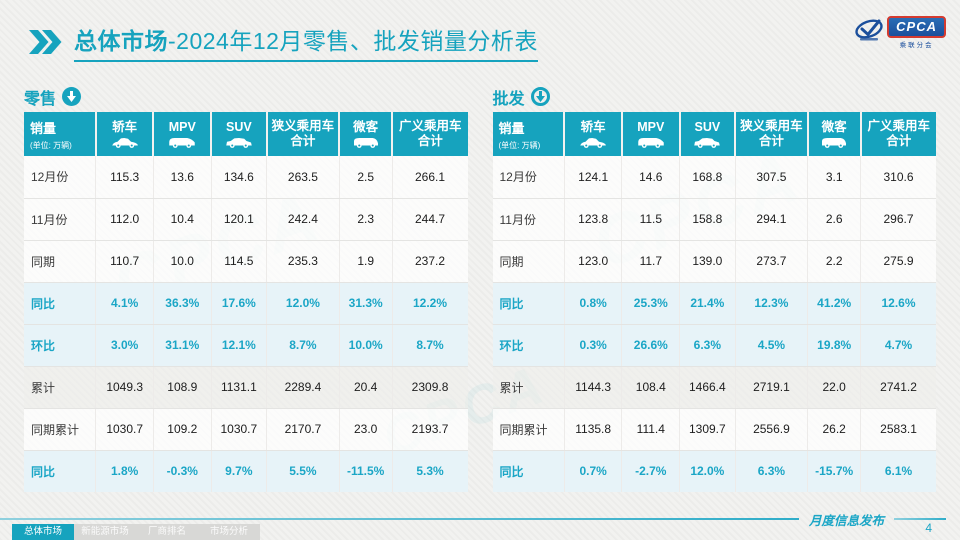 This screenshot has width=960, height=540. I want to click on table-row: 同比 0.8% 25.3% 21.4% 12.3% 41.2% 12.6%, so click(714, 303).